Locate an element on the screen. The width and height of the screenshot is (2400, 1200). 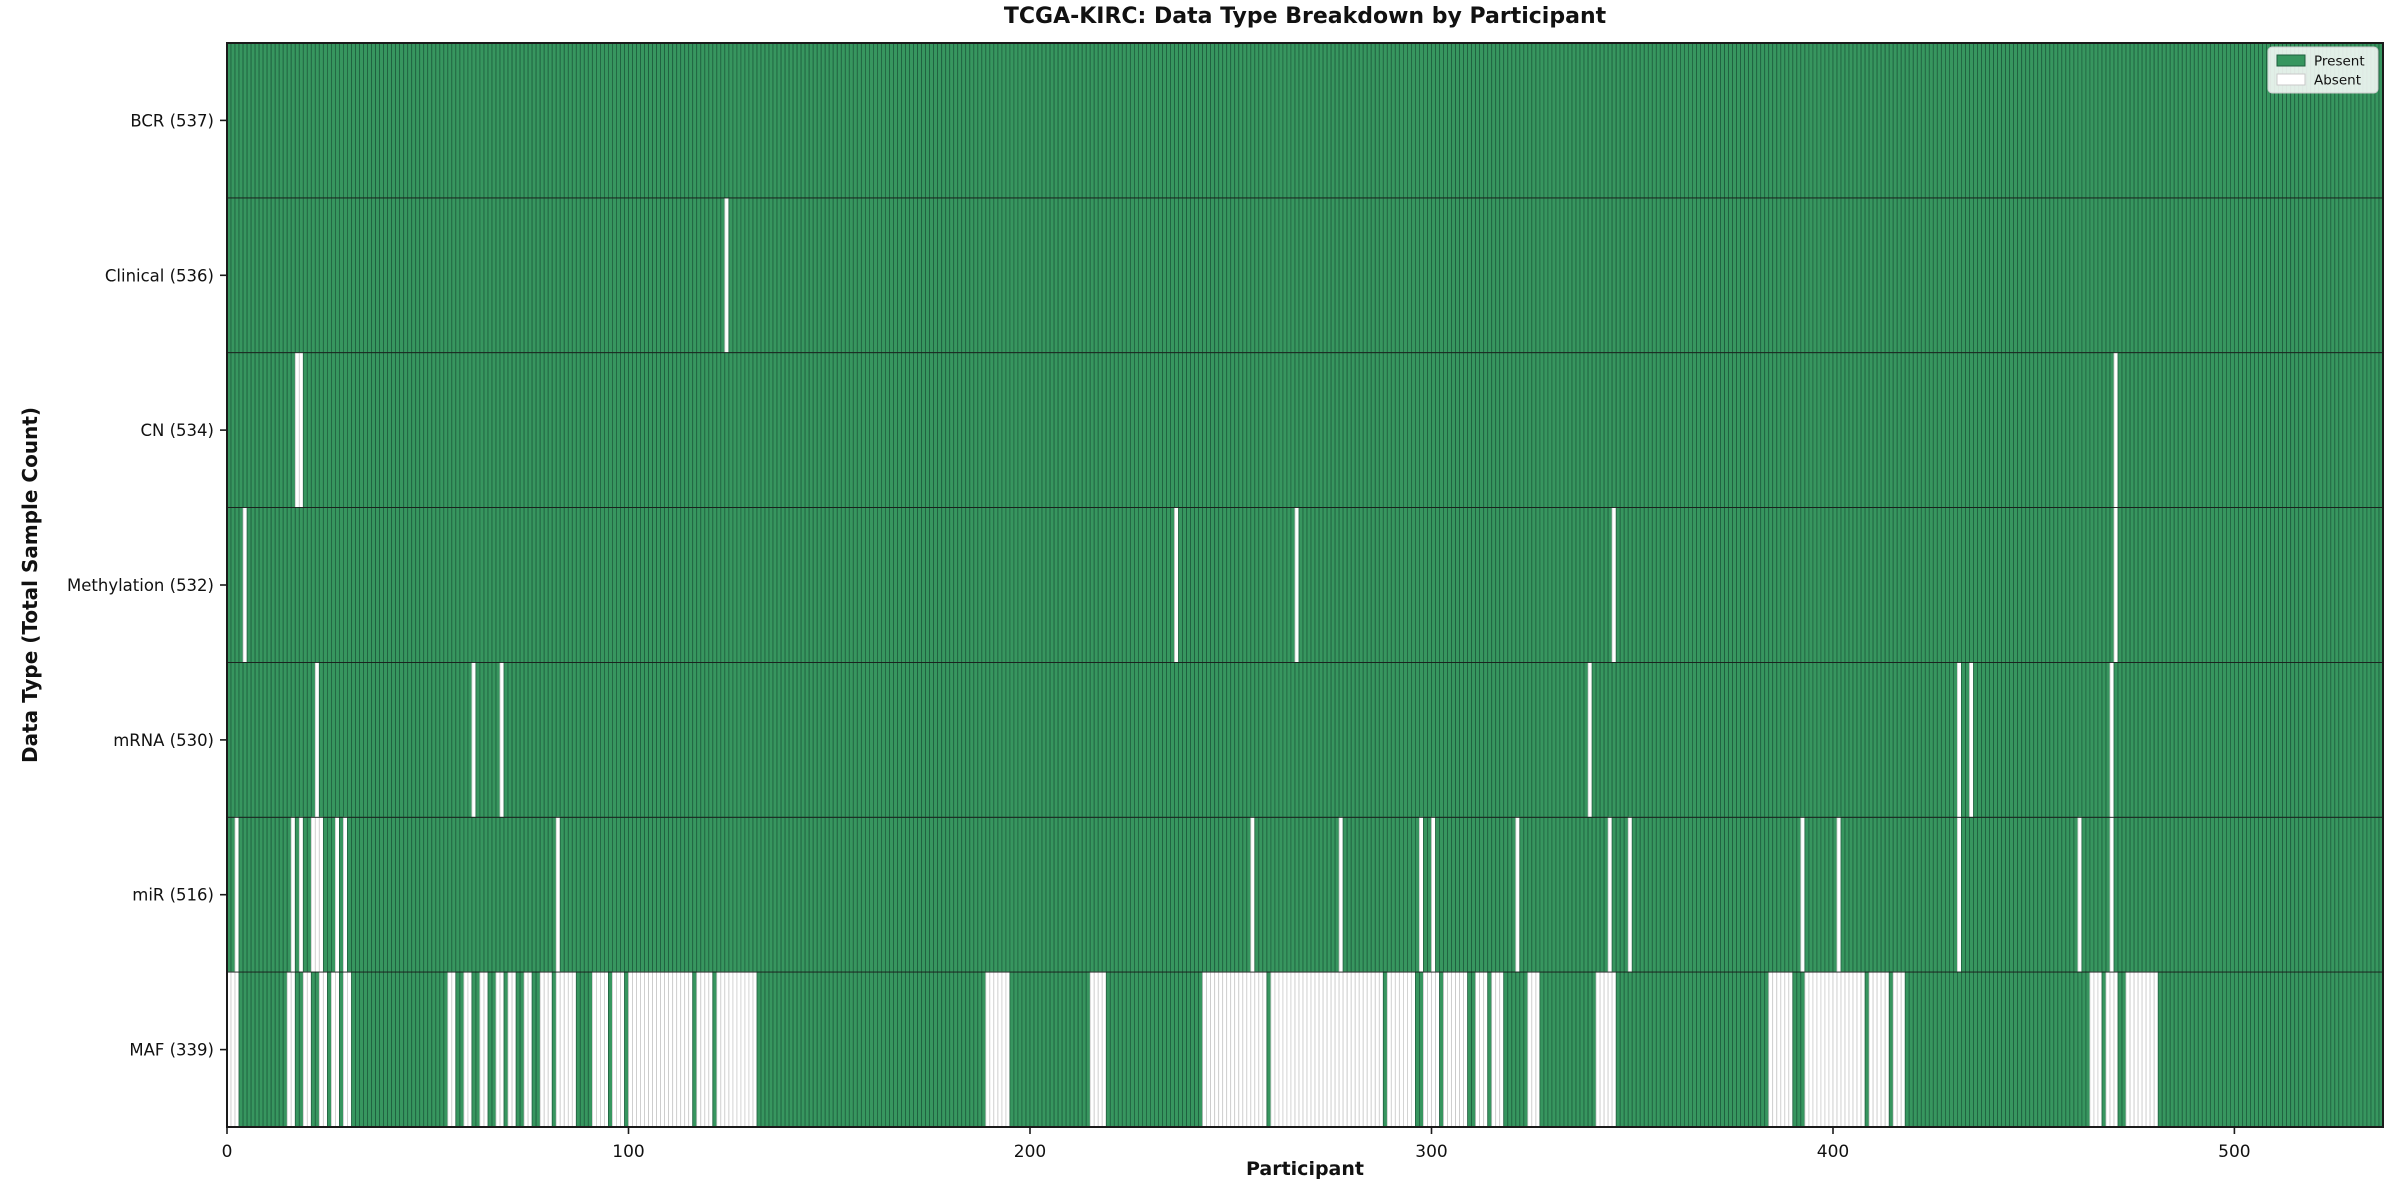
y-tick-label: Clinical (536) is located at coordinates (159, 275).